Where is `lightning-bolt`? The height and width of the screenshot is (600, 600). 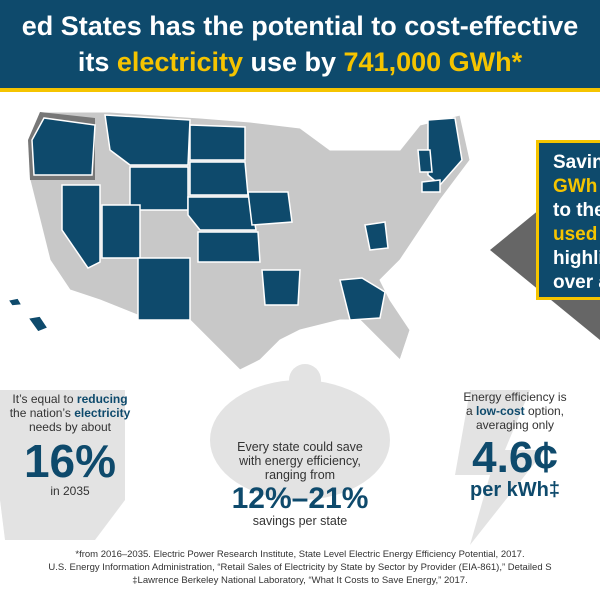
lightning-bolt is located at coordinates (500, 467).